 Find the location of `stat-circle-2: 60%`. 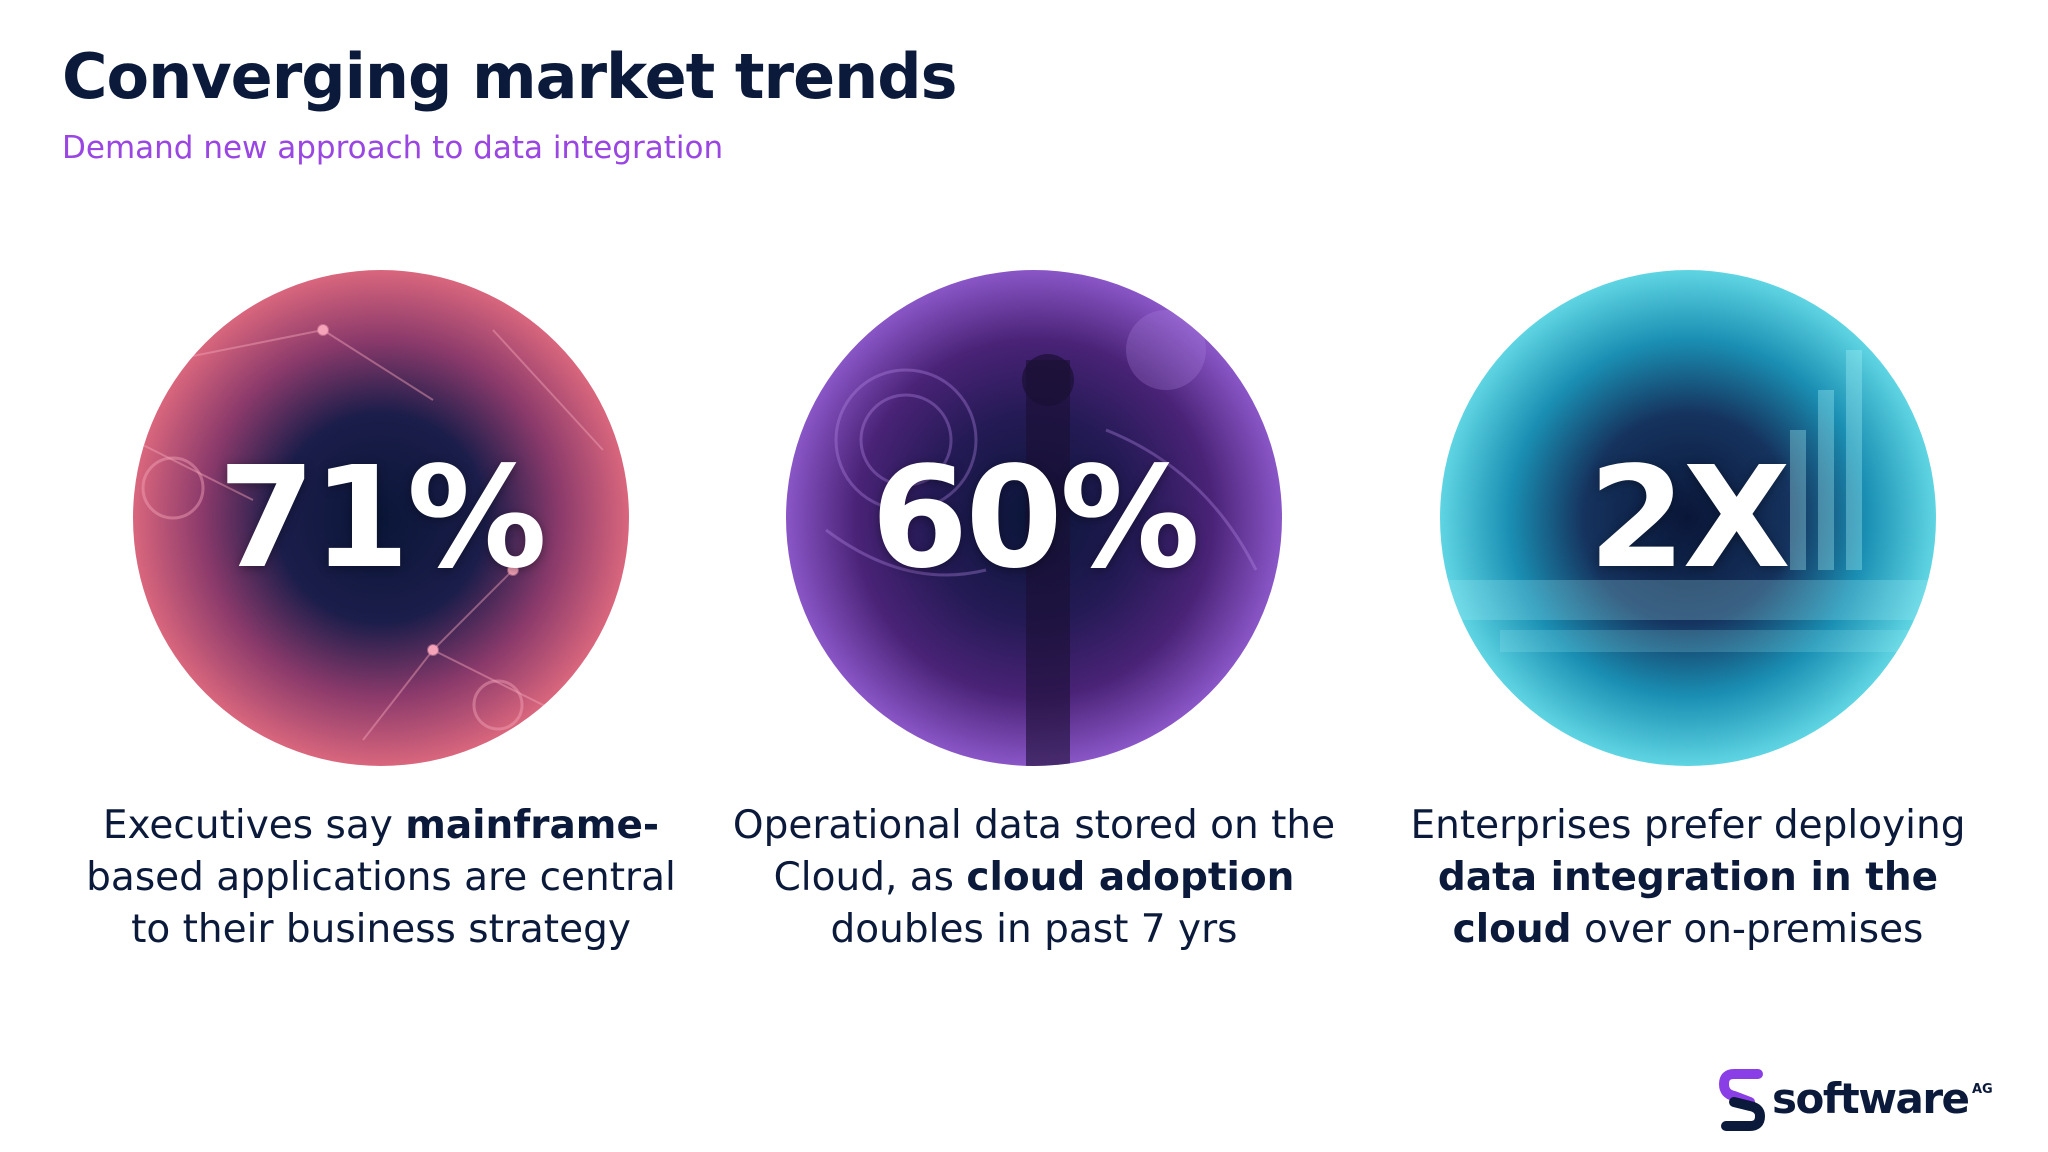

stat-circle-2: 60% is located at coordinates (1034, 518).